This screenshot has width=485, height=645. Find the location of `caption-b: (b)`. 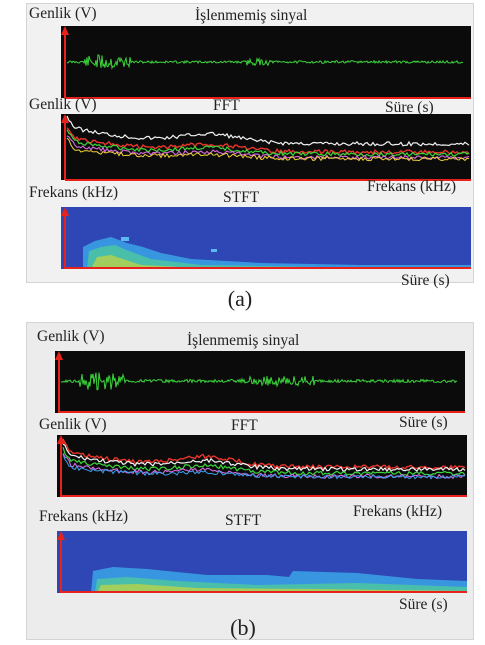

caption-b: (b) is located at coordinates (243, 627).